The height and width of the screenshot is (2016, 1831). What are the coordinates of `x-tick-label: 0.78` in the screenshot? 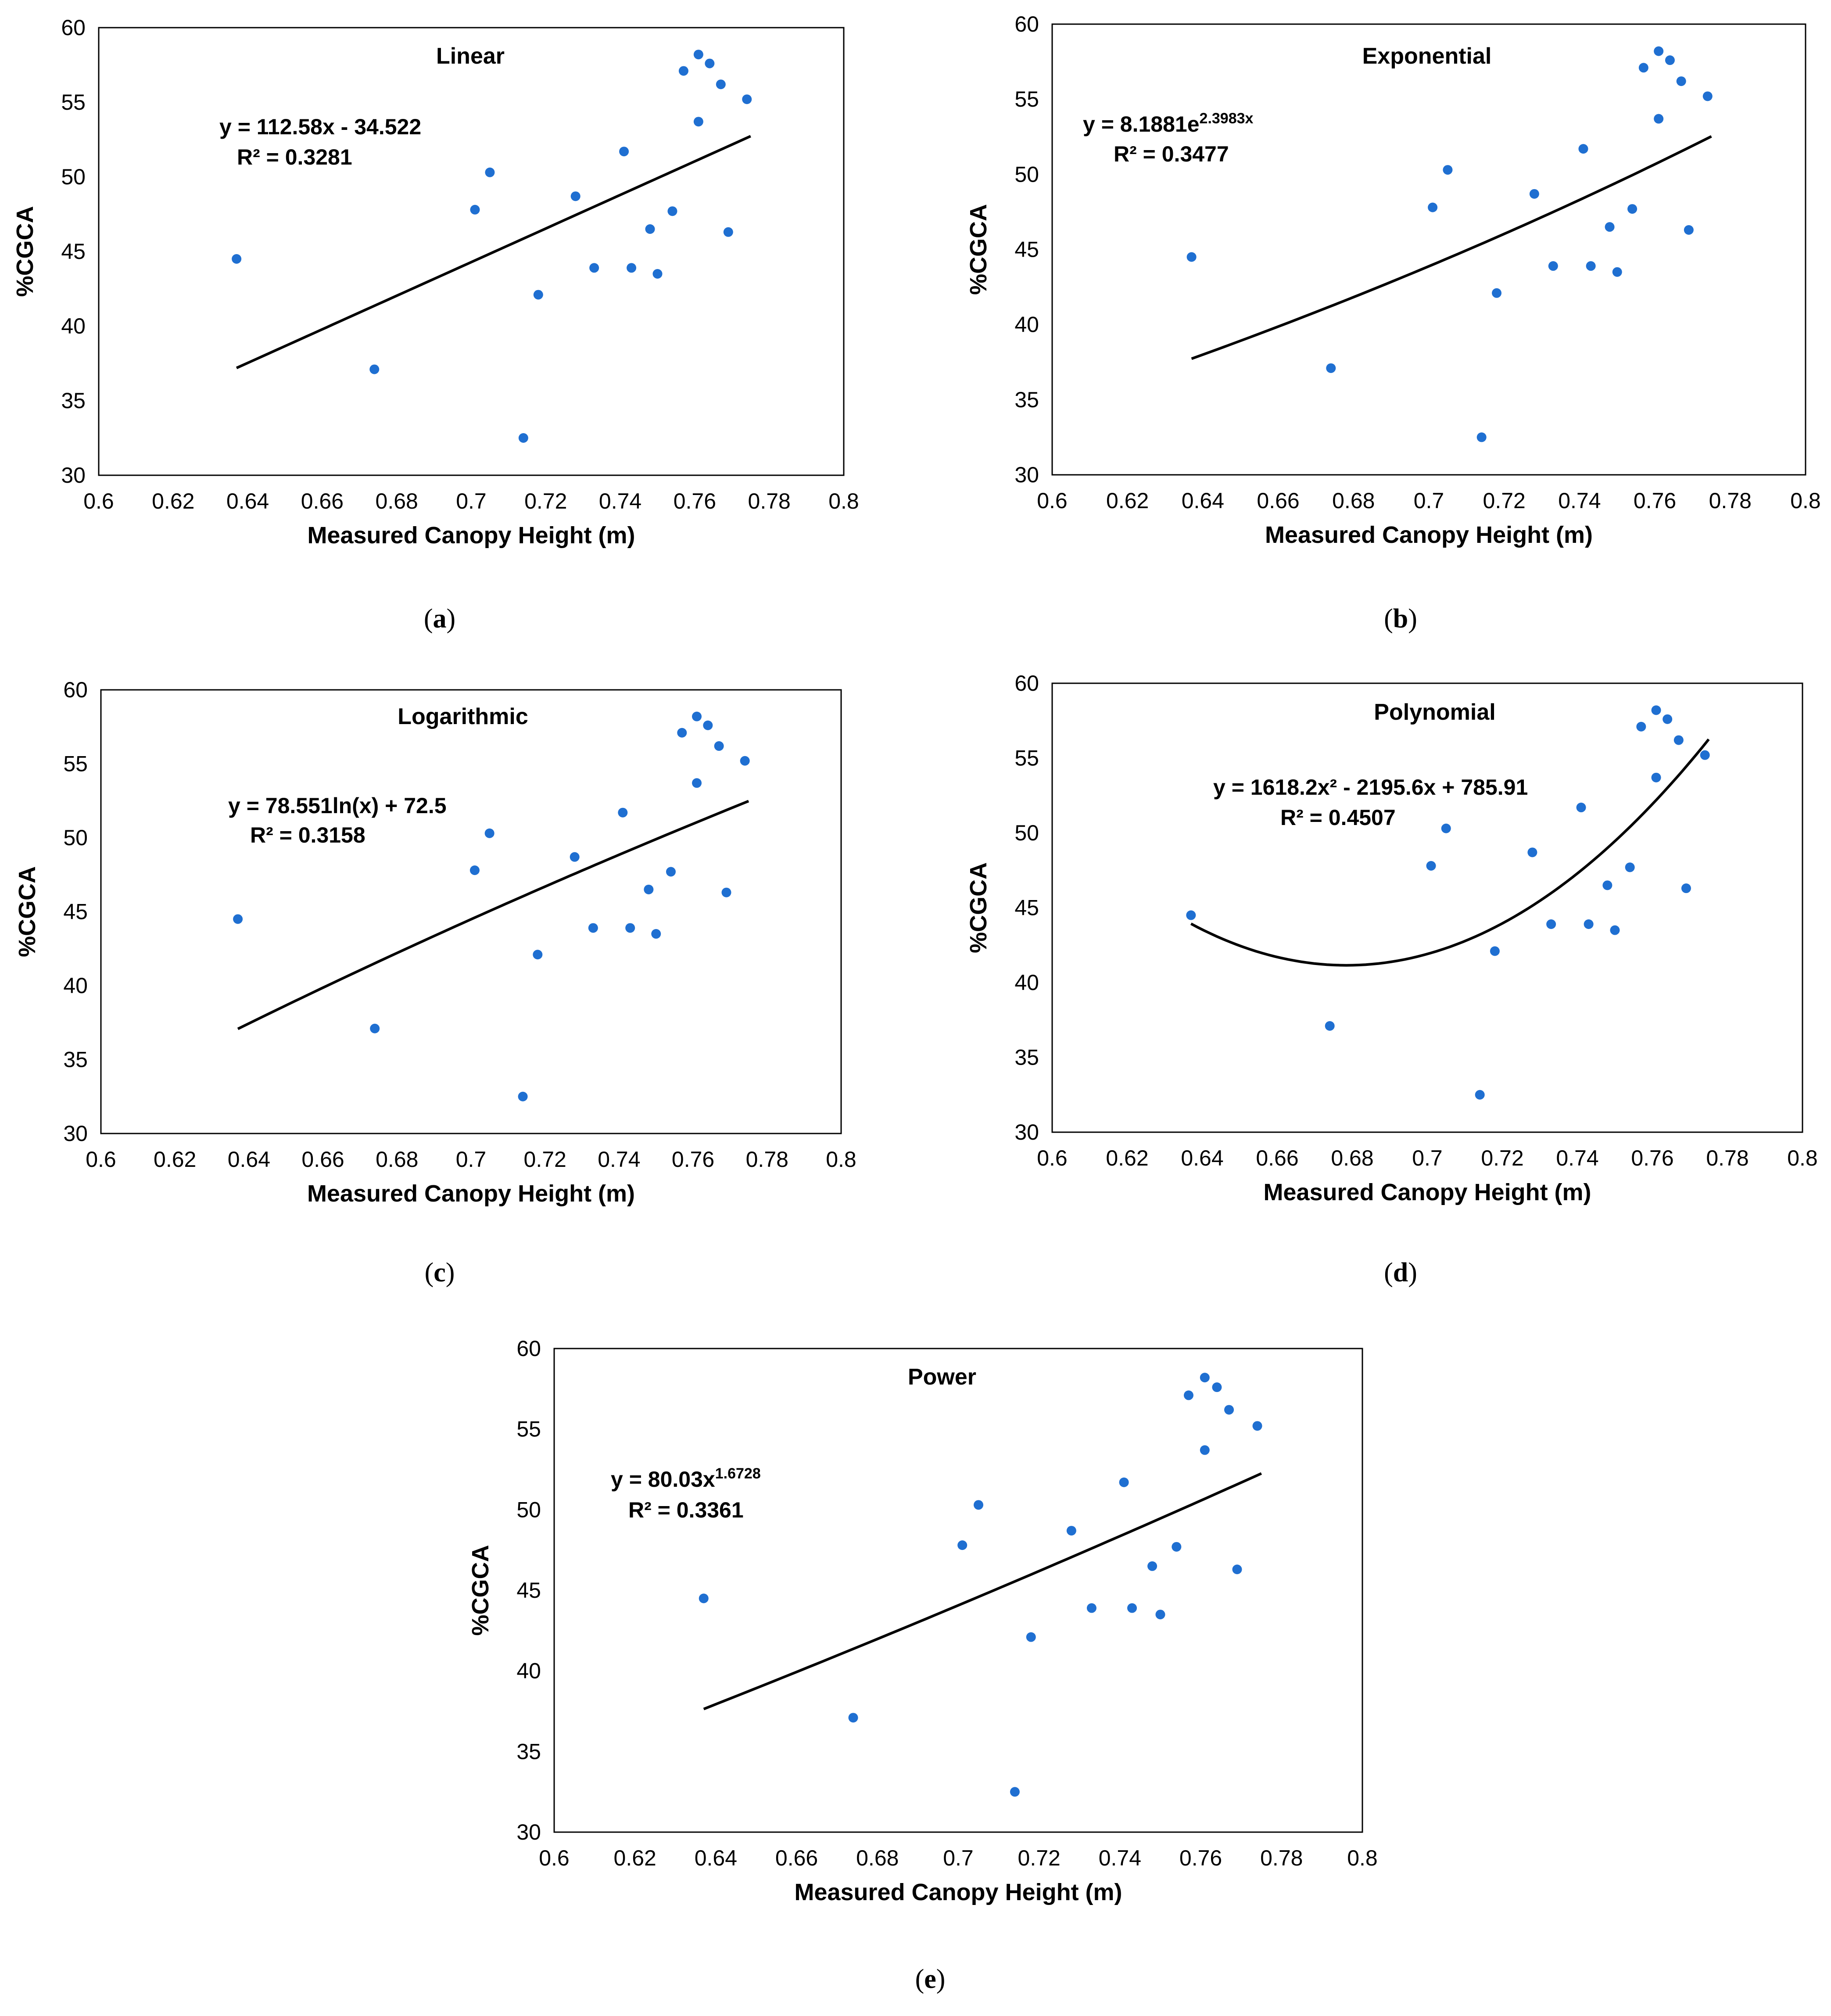 It's located at (1727, 1158).